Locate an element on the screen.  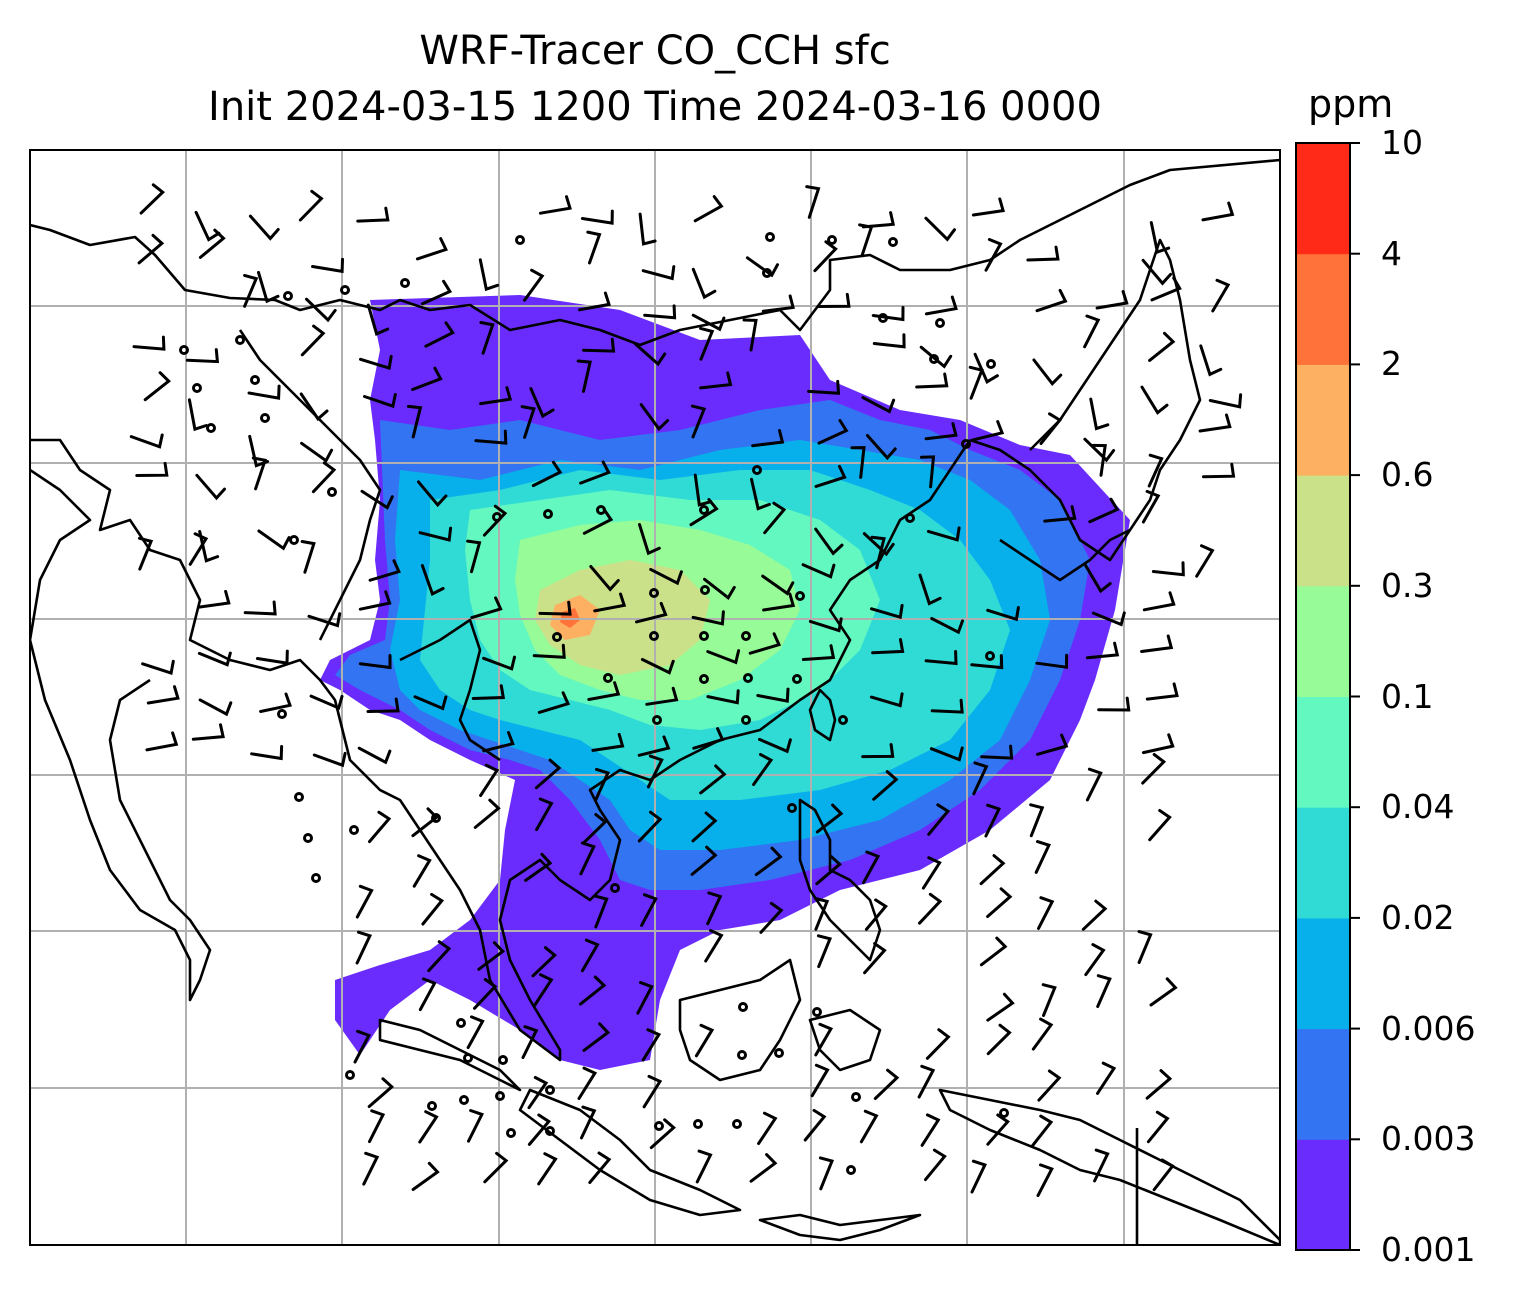
colorbar-tick-label: 0.006 is located at coordinates (1428, 1028).